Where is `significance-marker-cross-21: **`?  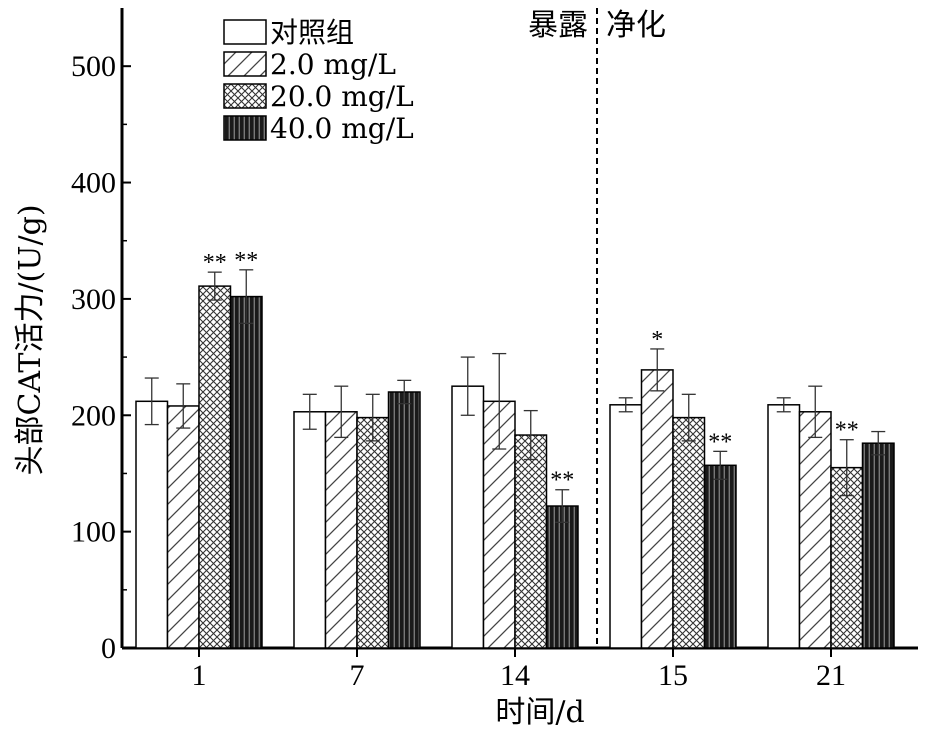
significance-marker-cross-21: ** is located at coordinates (847, 431).